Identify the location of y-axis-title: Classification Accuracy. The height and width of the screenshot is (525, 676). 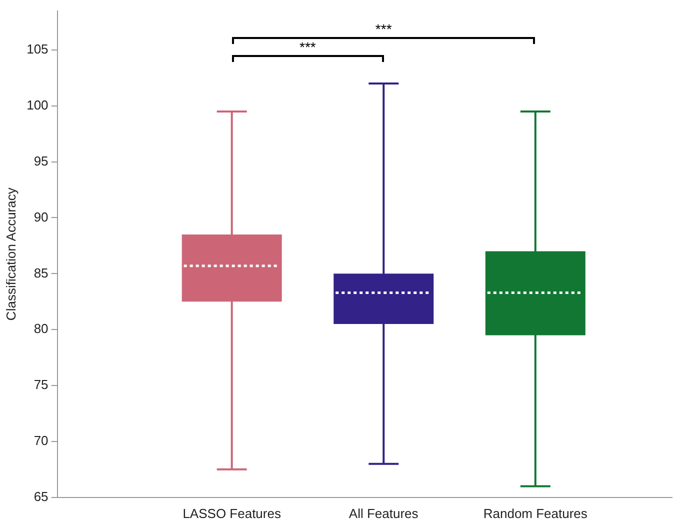
(10, 254).